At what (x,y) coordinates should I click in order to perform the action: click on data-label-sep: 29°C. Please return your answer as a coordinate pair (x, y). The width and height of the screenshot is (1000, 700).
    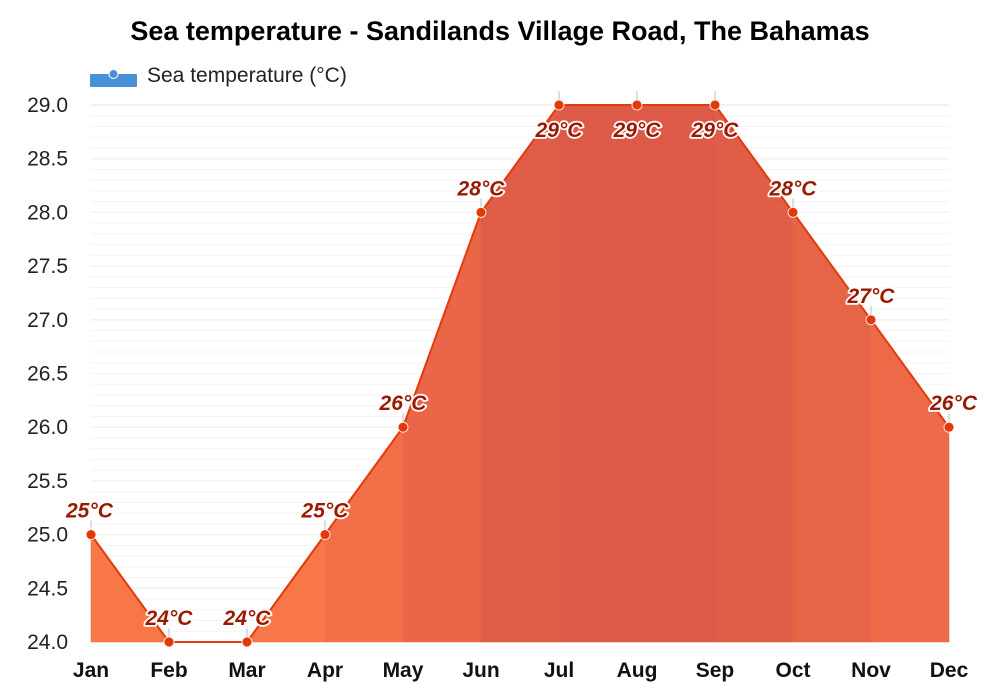
    Looking at the image, I should click on (715, 130).